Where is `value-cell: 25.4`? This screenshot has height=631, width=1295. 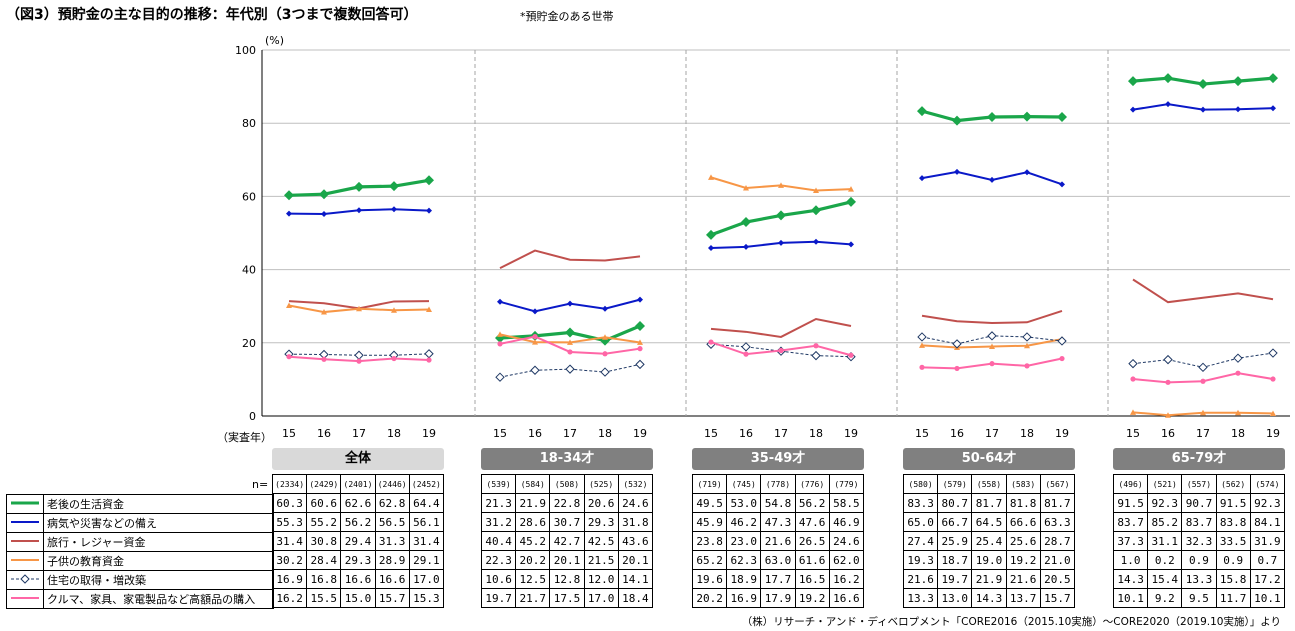
value-cell: 25.4 is located at coordinates (989, 541).